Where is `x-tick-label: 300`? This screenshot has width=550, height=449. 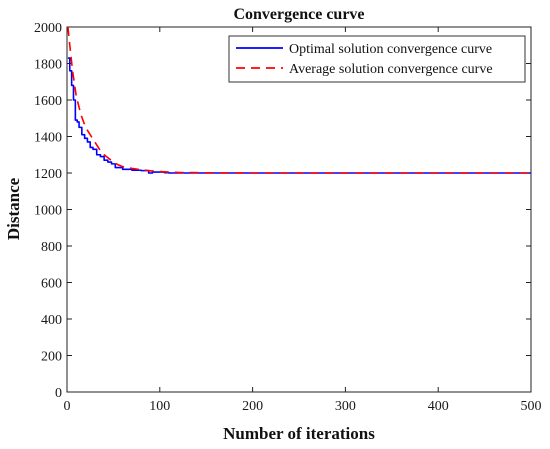 x-tick-label: 300 is located at coordinates (345, 406).